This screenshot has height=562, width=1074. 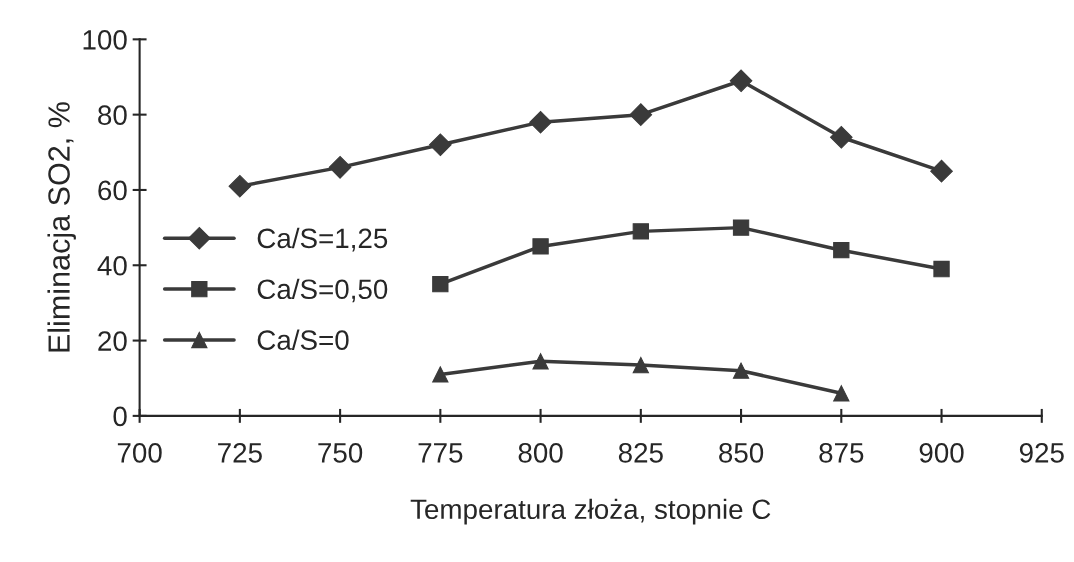 What do you see at coordinates (120, 416) in the screenshot?
I see `y-tick-label: 0` at bounding box center [120, 416].